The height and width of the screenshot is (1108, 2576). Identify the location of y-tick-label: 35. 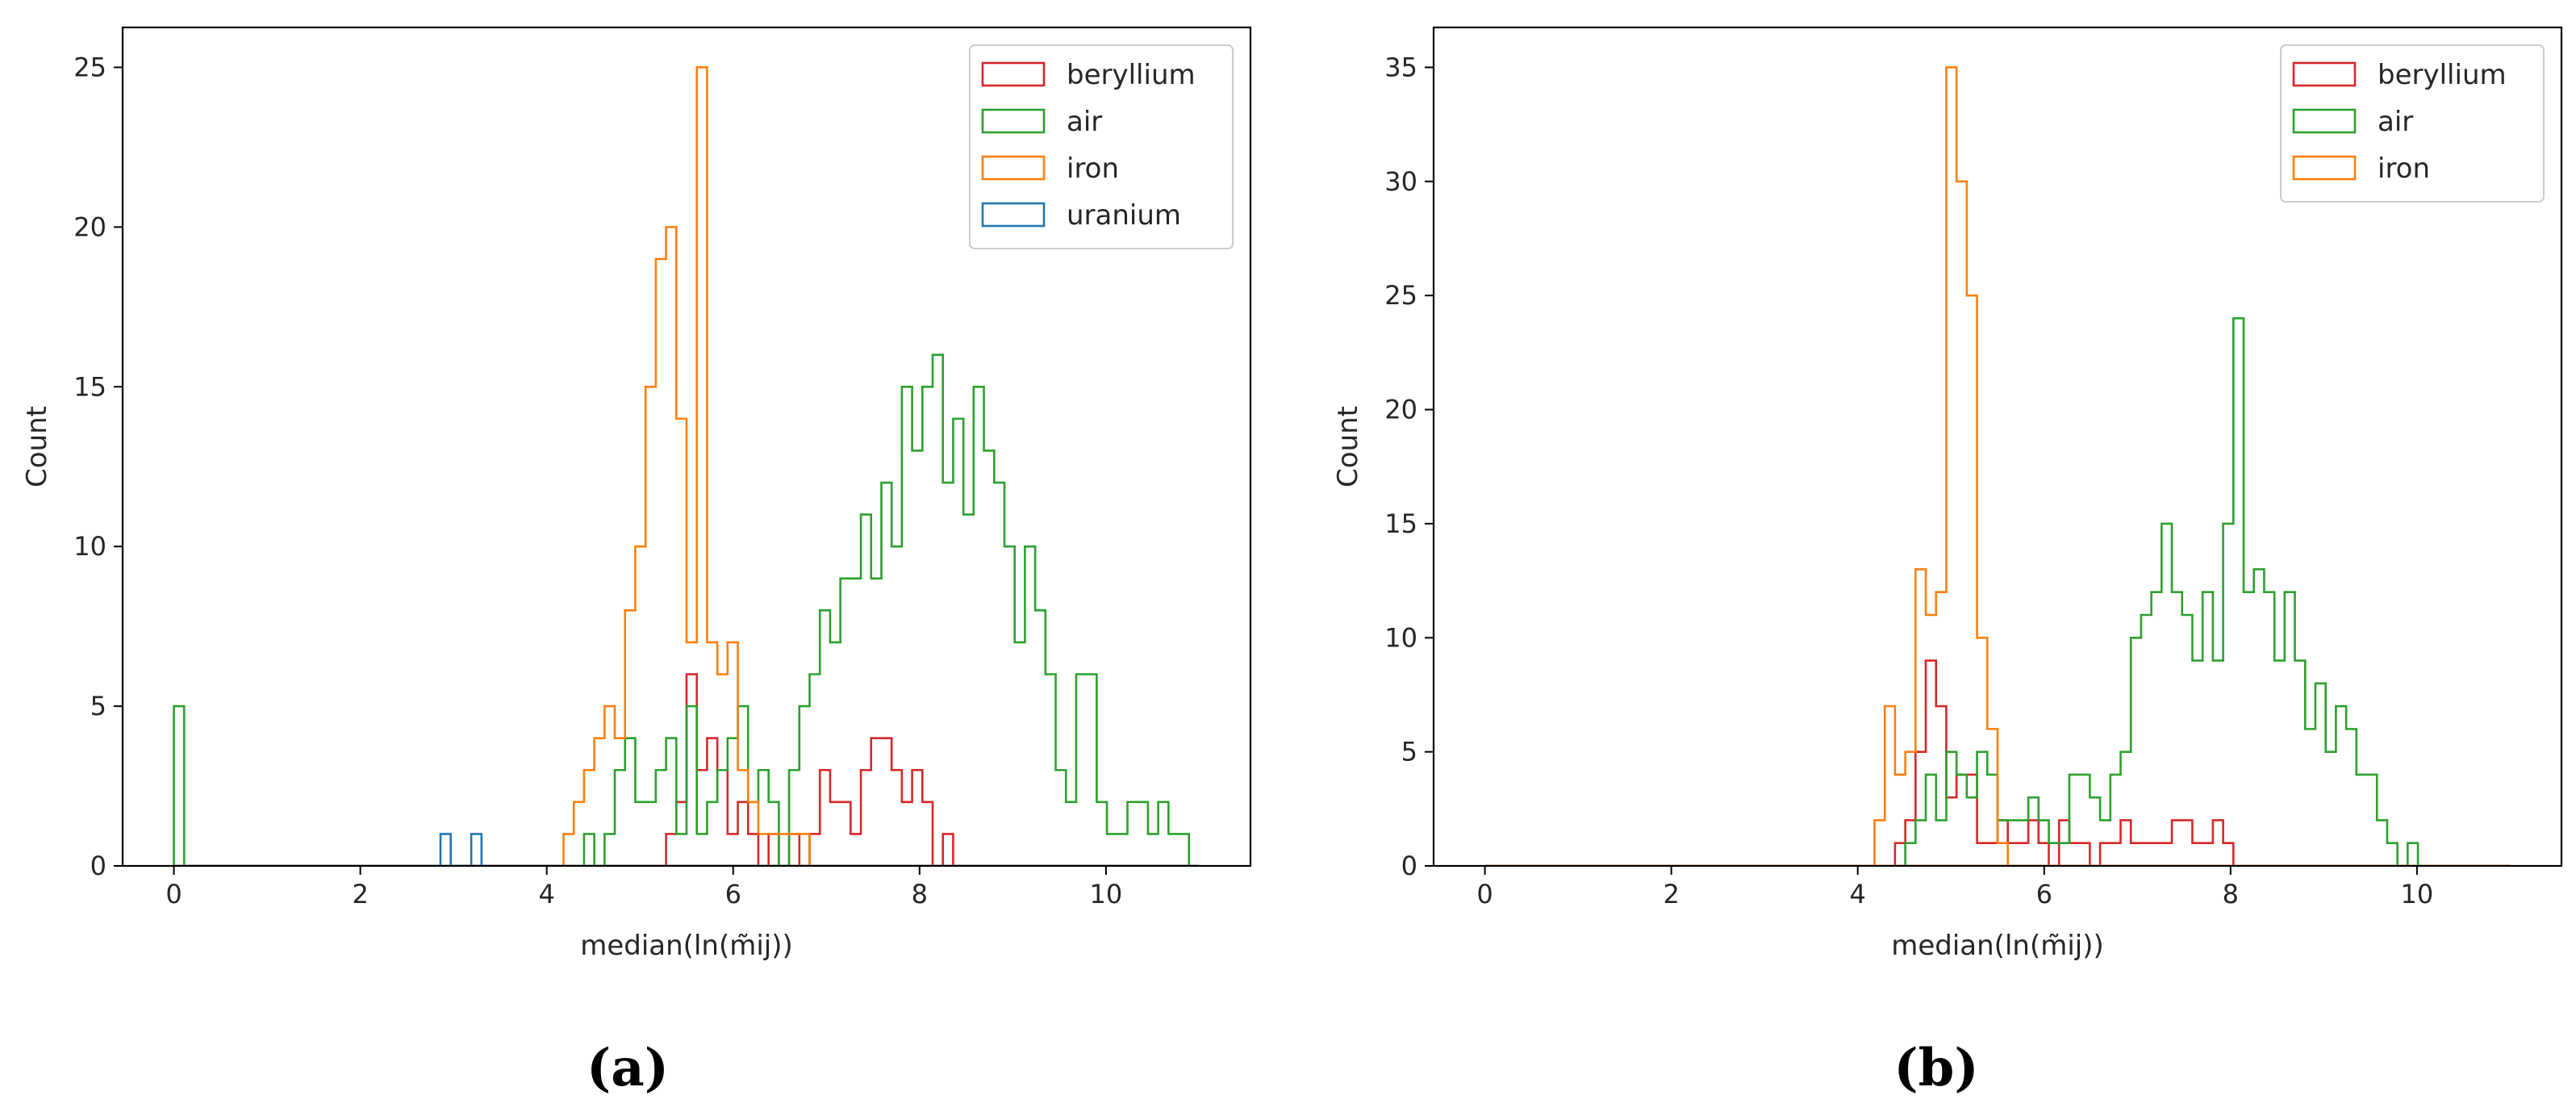
(1401, 67).